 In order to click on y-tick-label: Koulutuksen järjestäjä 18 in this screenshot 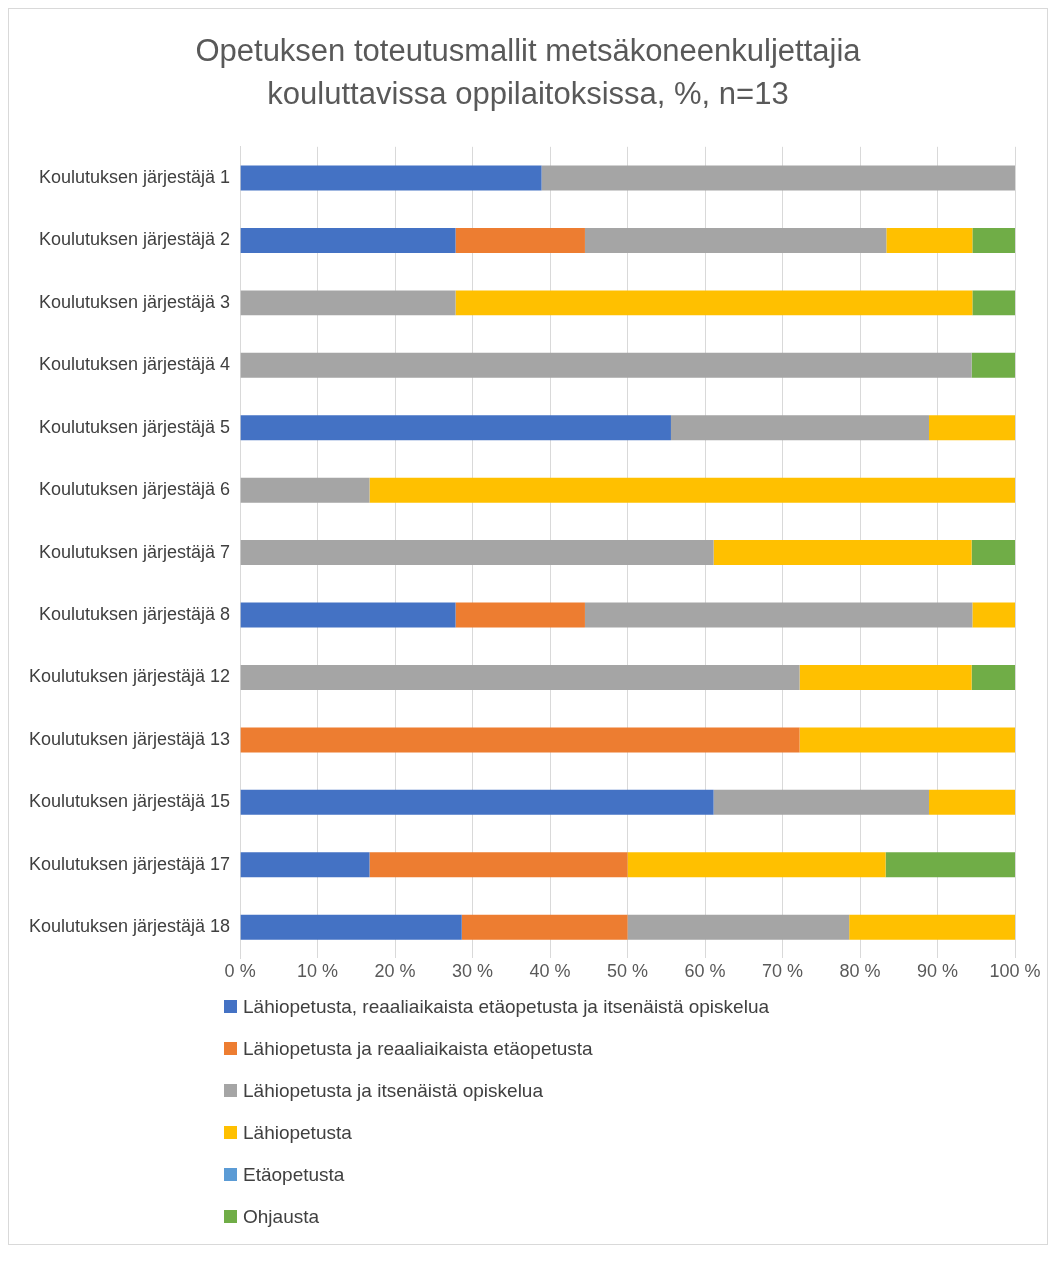, I will do `click(129, 925)`.